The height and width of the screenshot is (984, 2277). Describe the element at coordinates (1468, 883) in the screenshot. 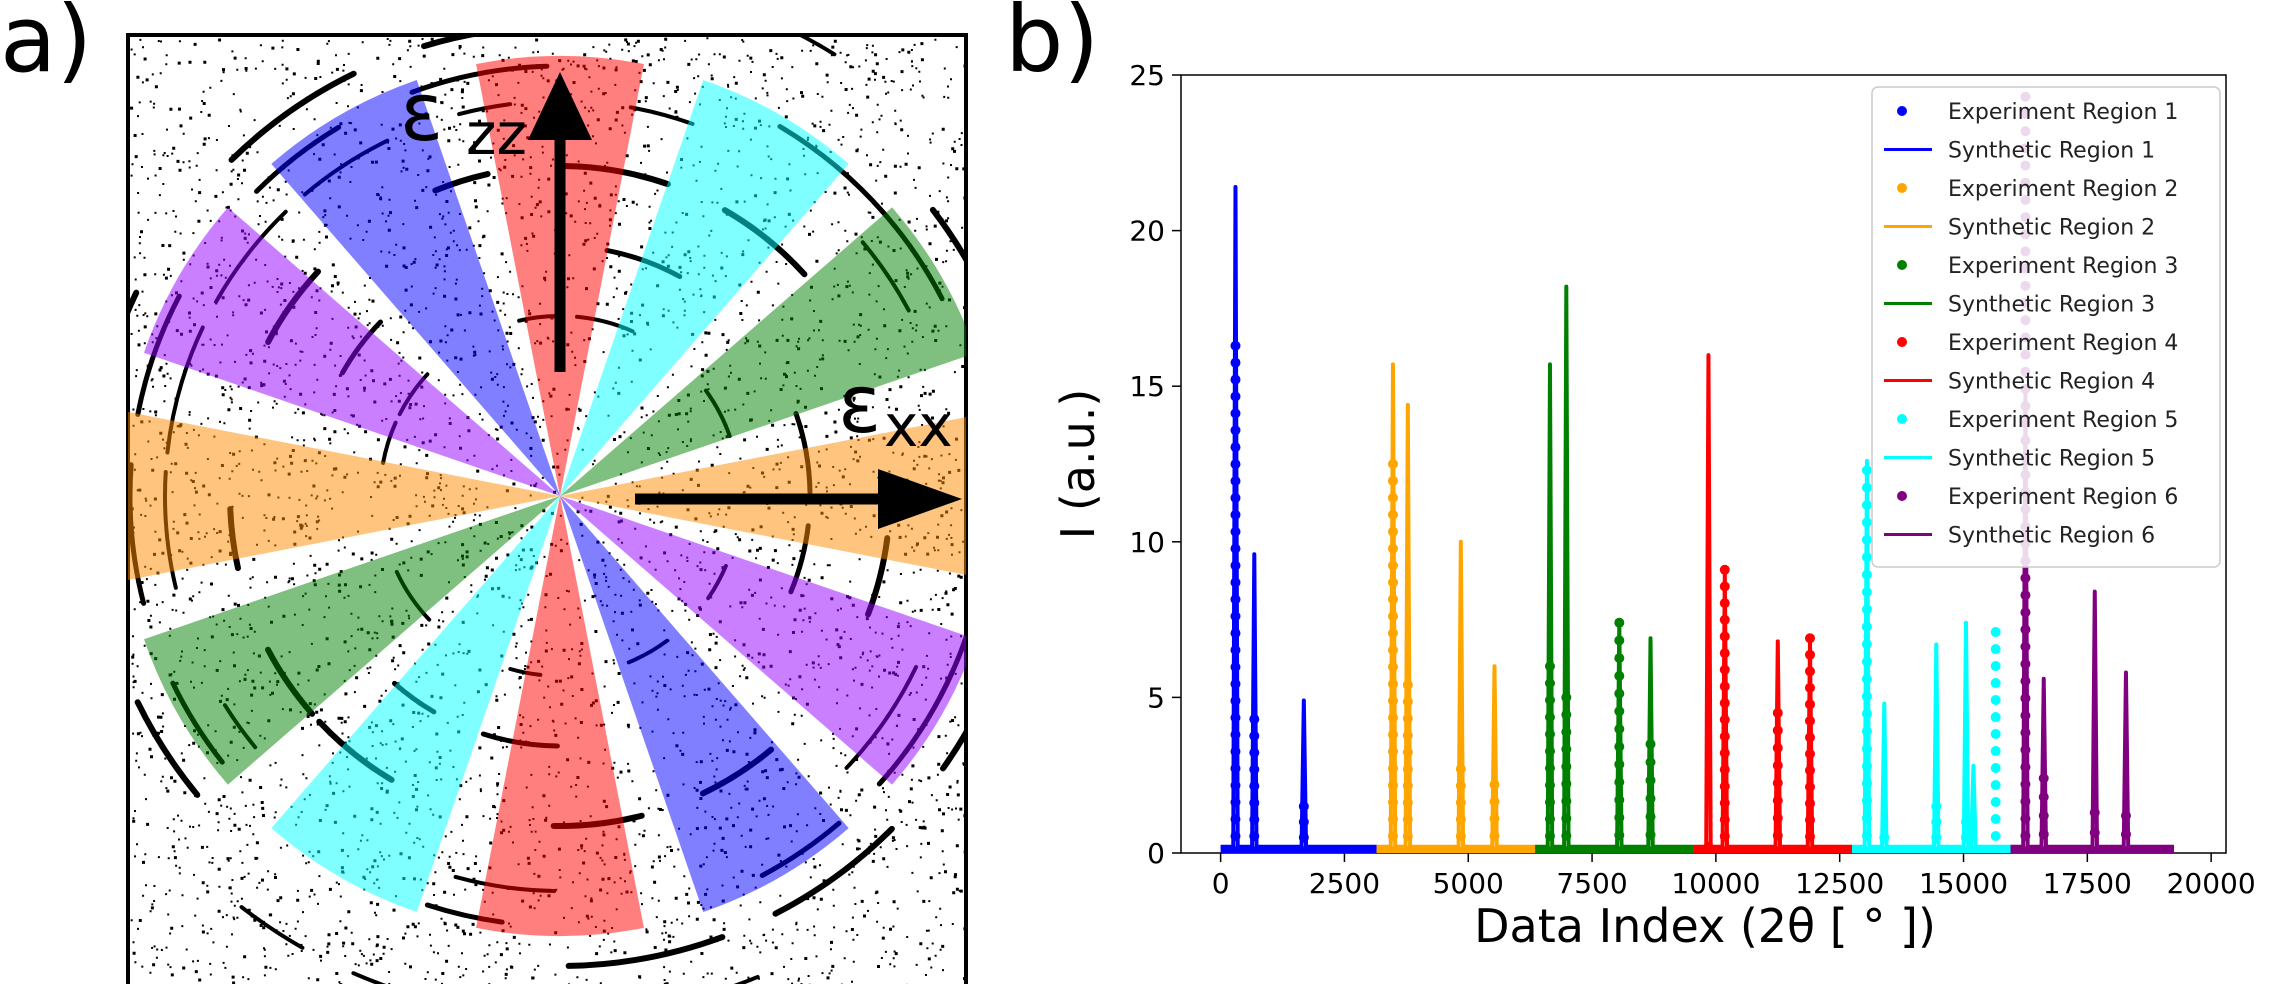

I see `x-tick-label: 5000` at that location.